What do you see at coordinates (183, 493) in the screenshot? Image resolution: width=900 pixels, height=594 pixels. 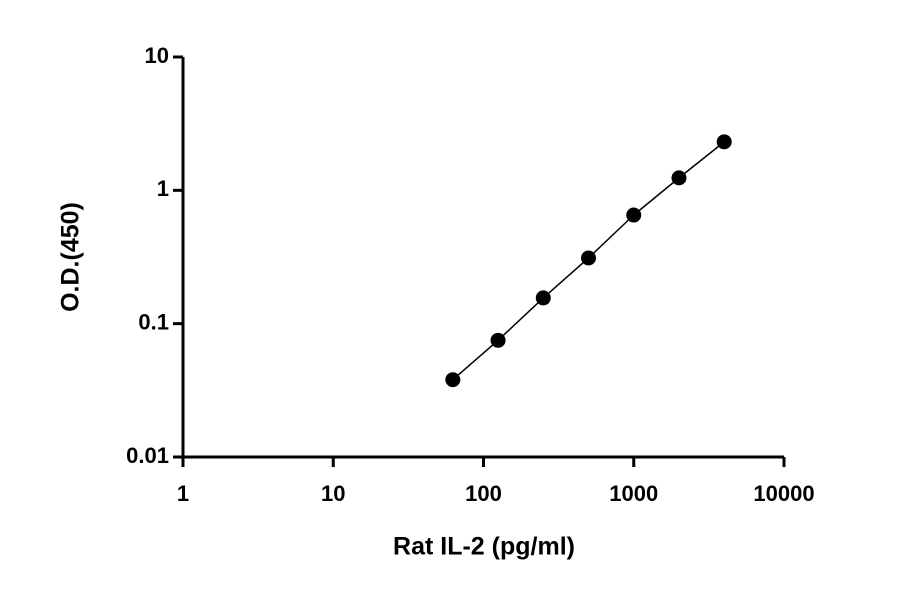 I see `x-tick-label: 1` at bounding box center [183, 493].